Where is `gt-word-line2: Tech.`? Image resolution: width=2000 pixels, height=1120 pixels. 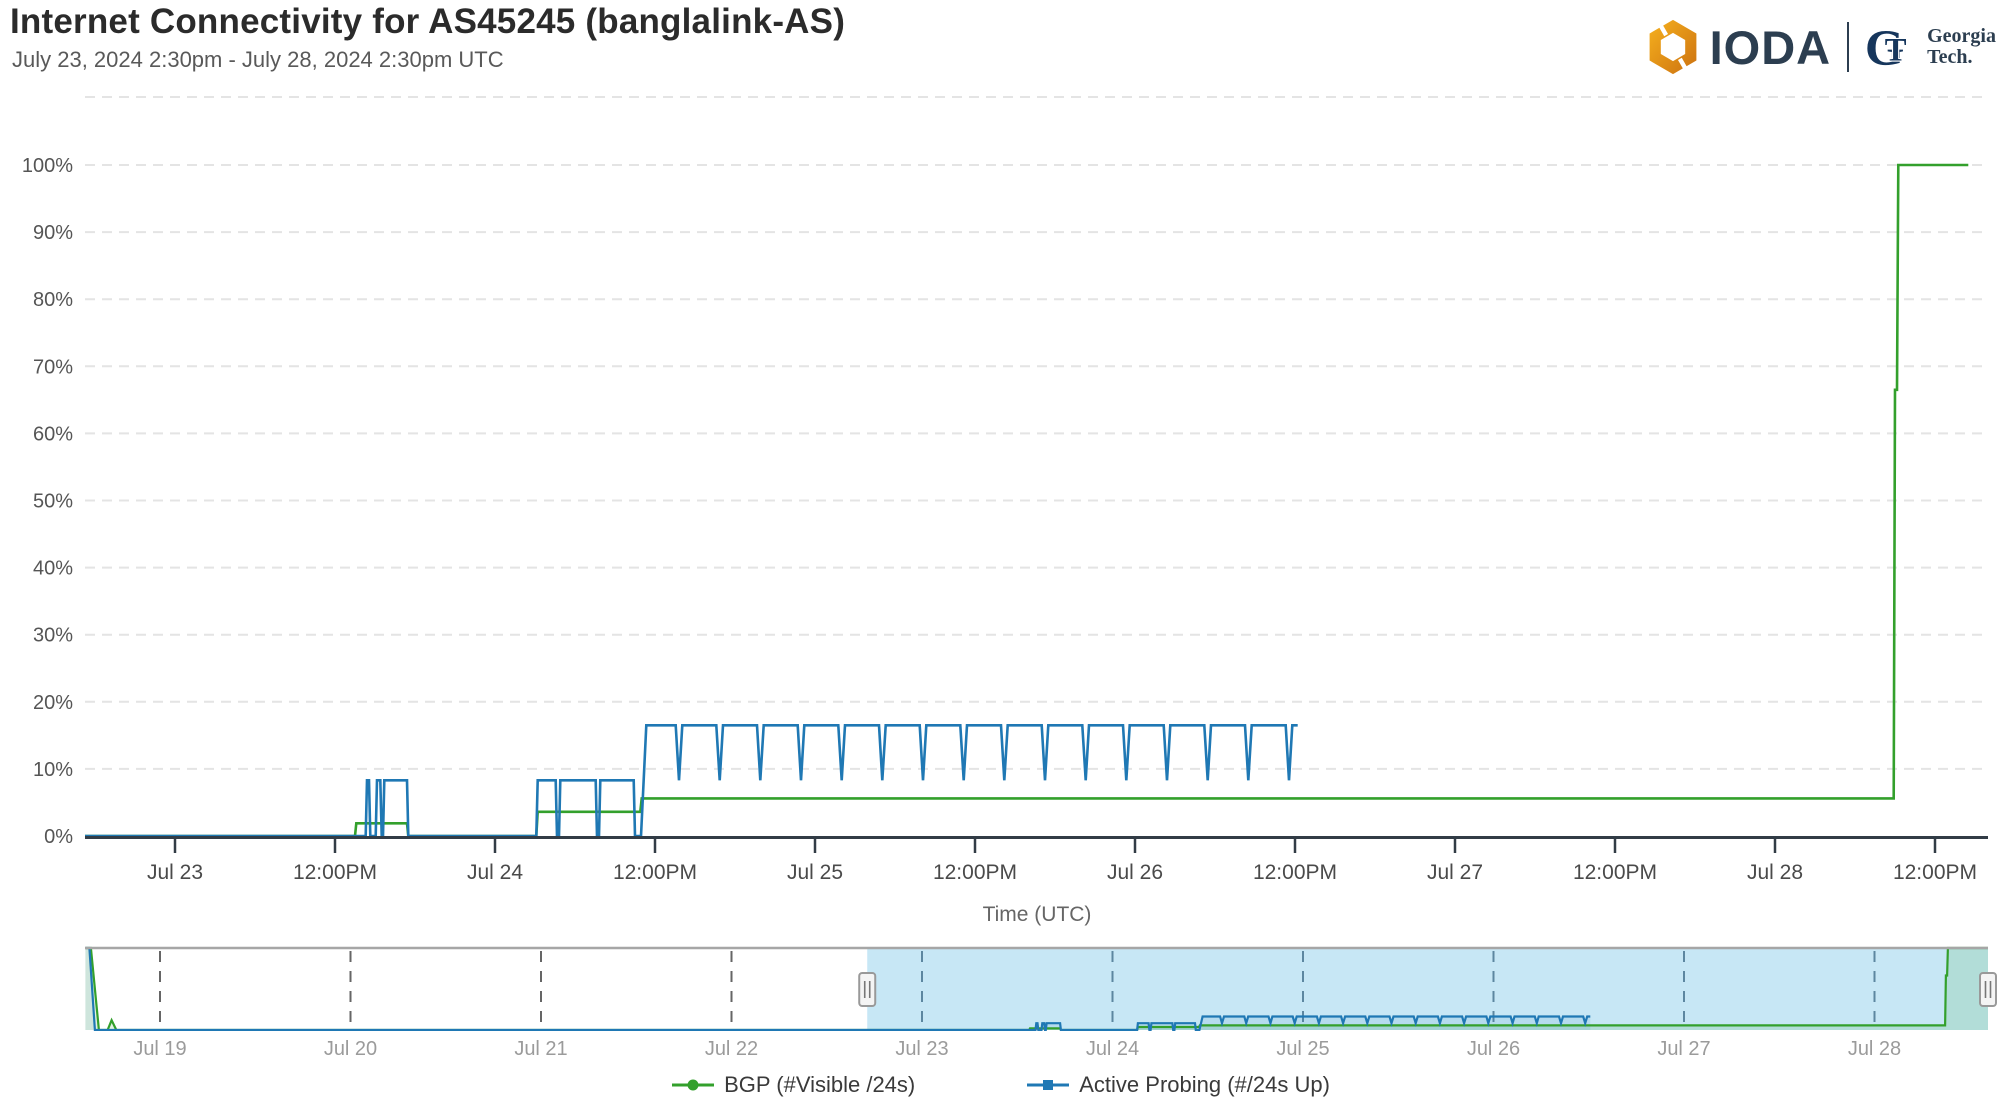 gt-word-line2: Tech. is located at coordinates (1950, 57).